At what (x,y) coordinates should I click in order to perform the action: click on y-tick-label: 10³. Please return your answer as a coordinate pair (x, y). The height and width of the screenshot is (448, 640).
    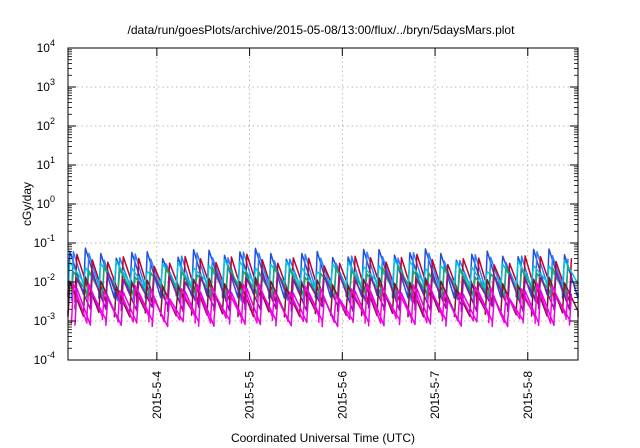
    Looking at the image, I should click on (46, 85).